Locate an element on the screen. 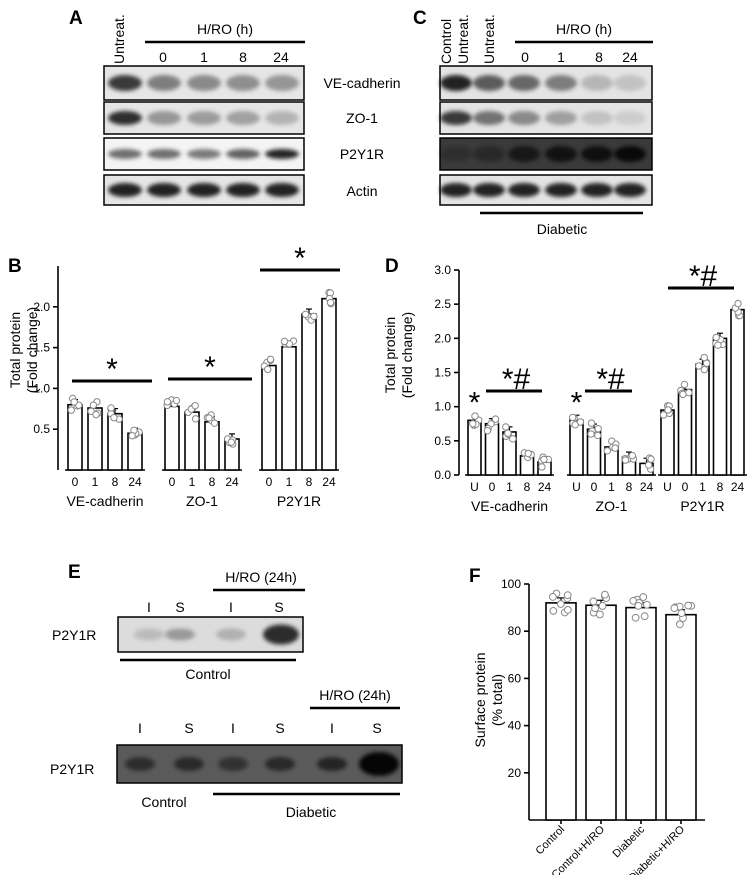 The width and height of the screenshot is (754, 875). chart-d-y-tick-label: 2.5 is located at coordinates (442, 304).